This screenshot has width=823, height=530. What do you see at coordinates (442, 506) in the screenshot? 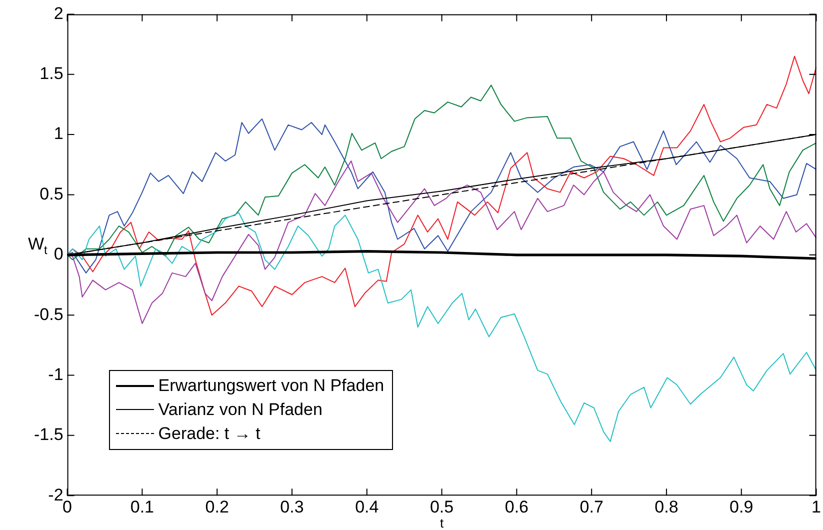
I see `x-tick-label: 0.5` at bounding box center [442, 506].